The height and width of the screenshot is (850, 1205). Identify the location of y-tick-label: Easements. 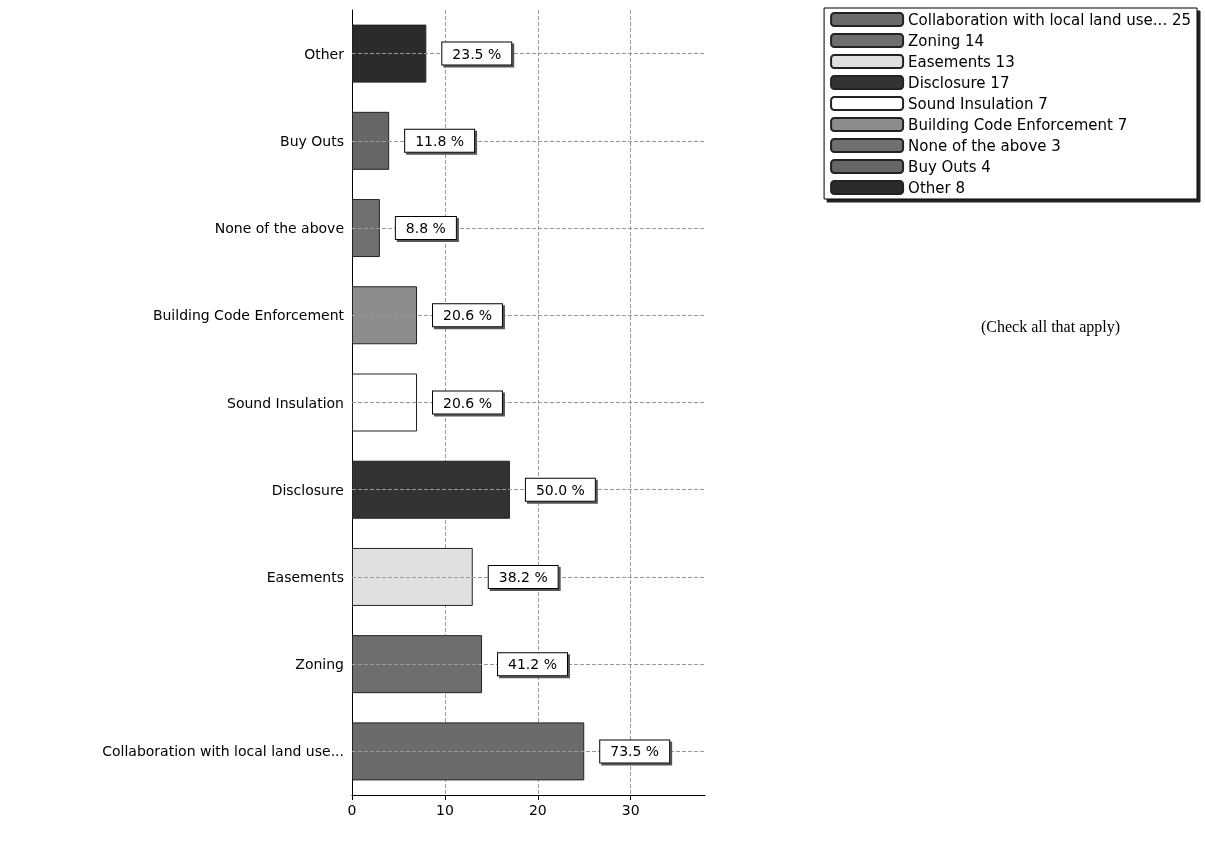
(305, 576).